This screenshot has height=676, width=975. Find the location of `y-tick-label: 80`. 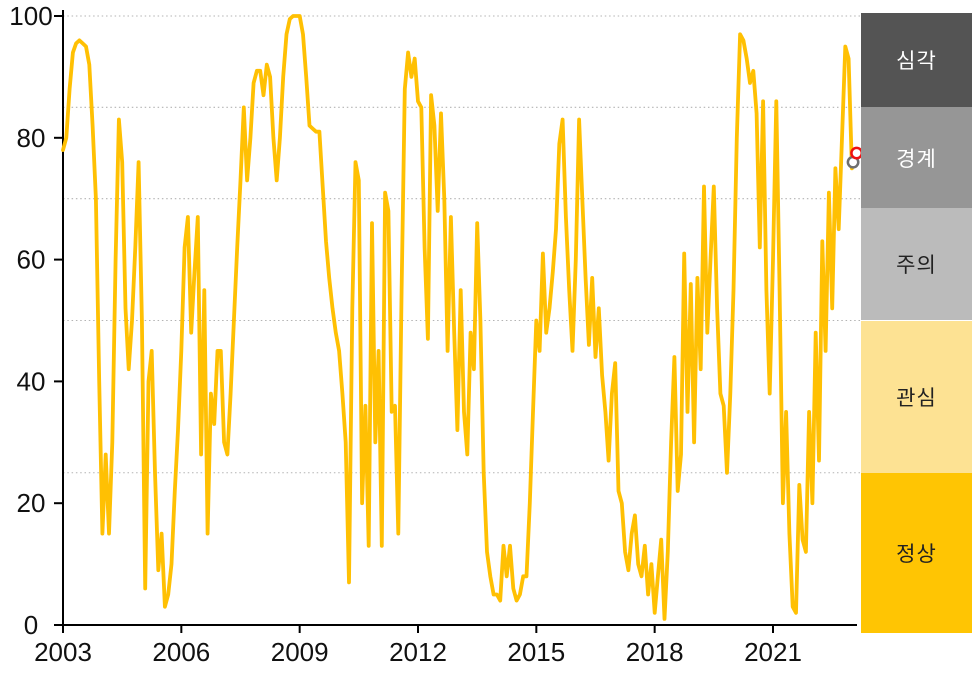

y-tick-label: 80 is located at coordinates (31, 138).